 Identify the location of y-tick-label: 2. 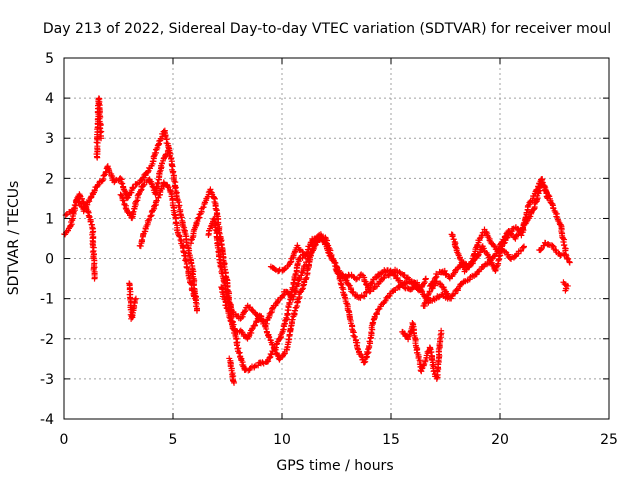
(49, 179).